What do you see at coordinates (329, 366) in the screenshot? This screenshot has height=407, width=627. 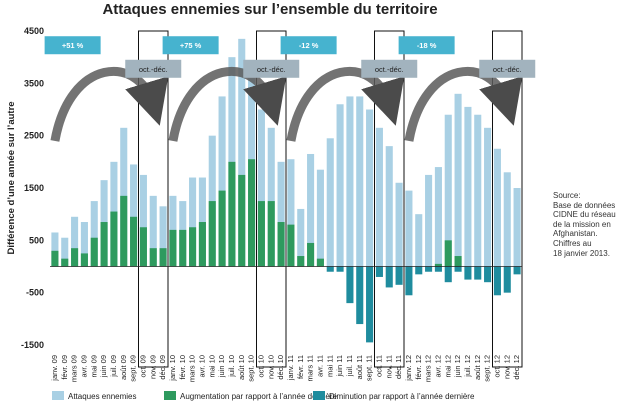 I see `x-tick-label: mai 11` at bounding box center [329, 366].